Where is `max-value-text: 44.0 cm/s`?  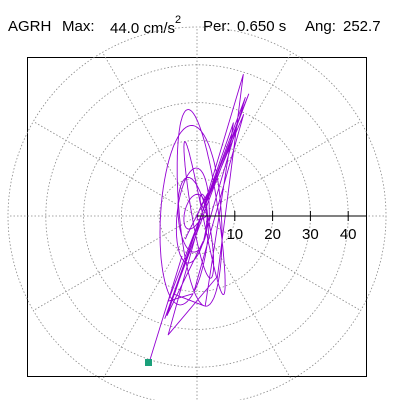
max-value-text: 44.0 cm/s is located at coordinates (143, 28).